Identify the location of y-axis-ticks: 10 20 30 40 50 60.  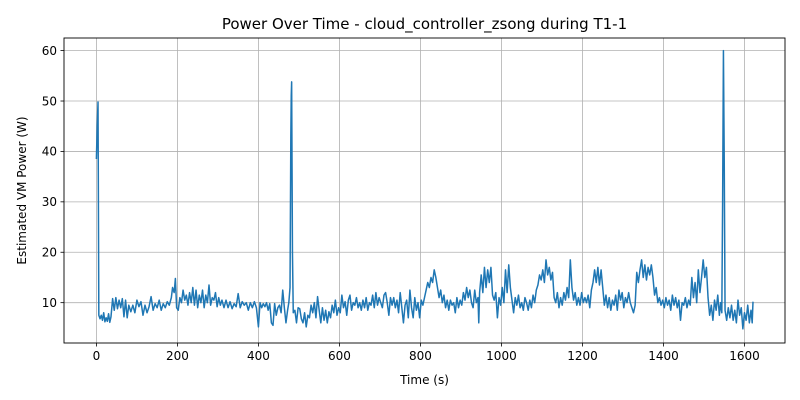
(53, 177).